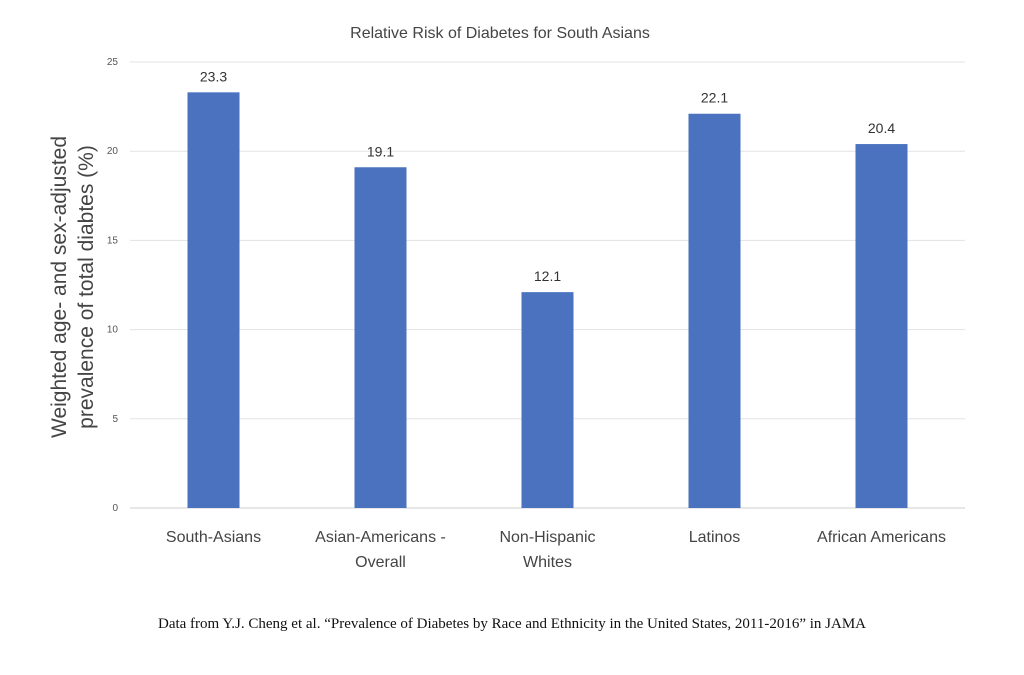 This screenshot has height=675, width=1024. I want to click on y-axis-label-line: Weighted age- and sex-adjusted, so click(59, 287).